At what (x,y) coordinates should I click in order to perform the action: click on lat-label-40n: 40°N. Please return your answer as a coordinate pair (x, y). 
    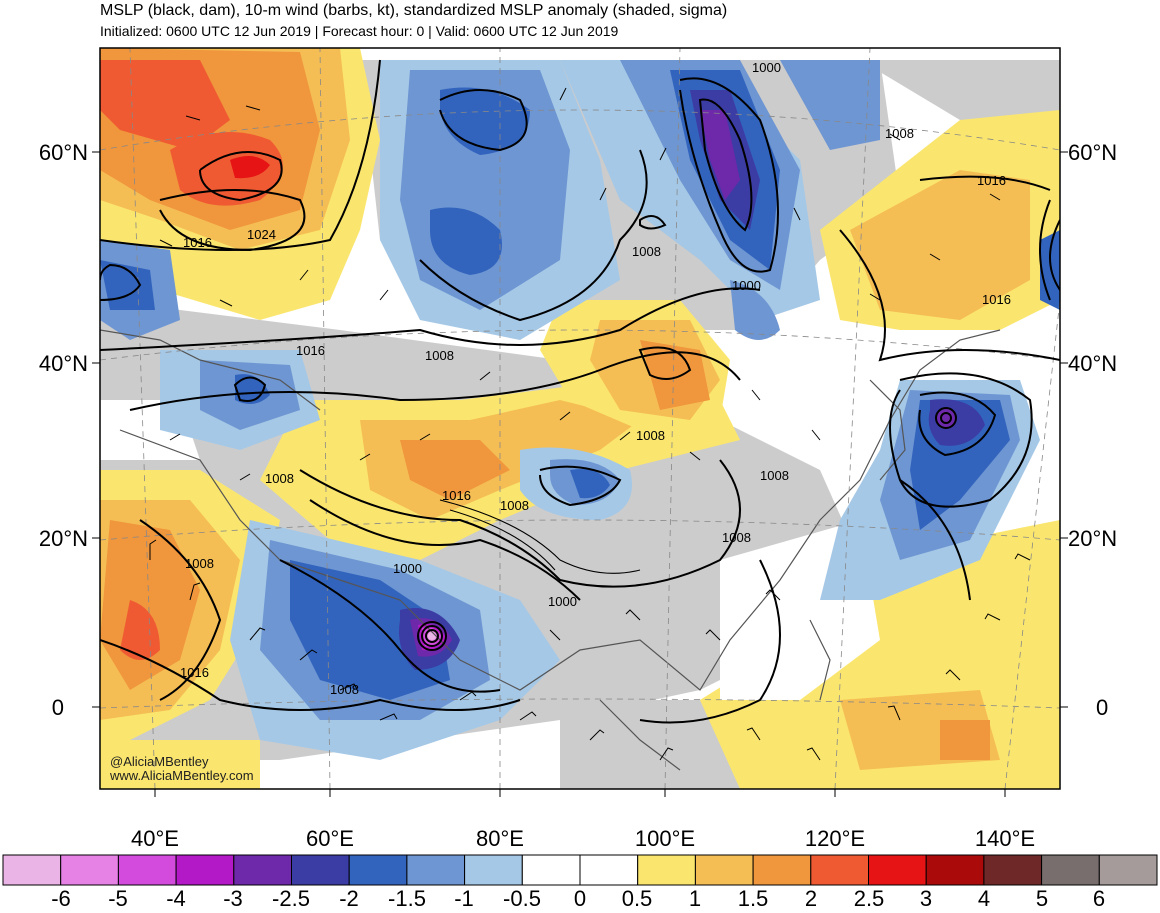
    Looking at the image, I should click on (63, 363).